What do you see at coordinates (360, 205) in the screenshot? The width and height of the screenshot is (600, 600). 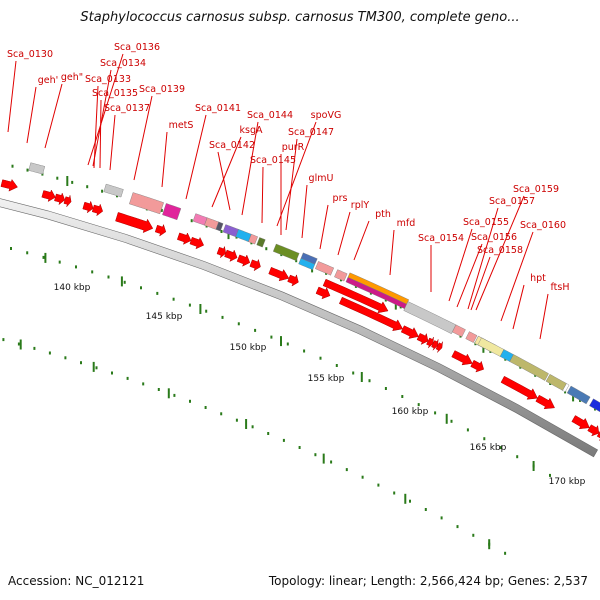 I see `gene-label: rplY` at bounding box center [360, 205].